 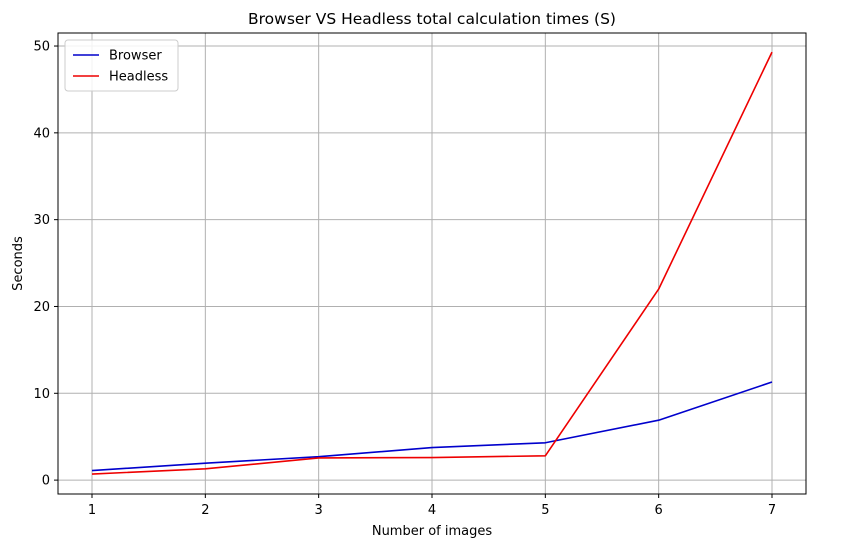 What do you see at coordinates (432, 510) in the screenshot?
I see `x-tick-label: 4` at bounding box center [432, 510].